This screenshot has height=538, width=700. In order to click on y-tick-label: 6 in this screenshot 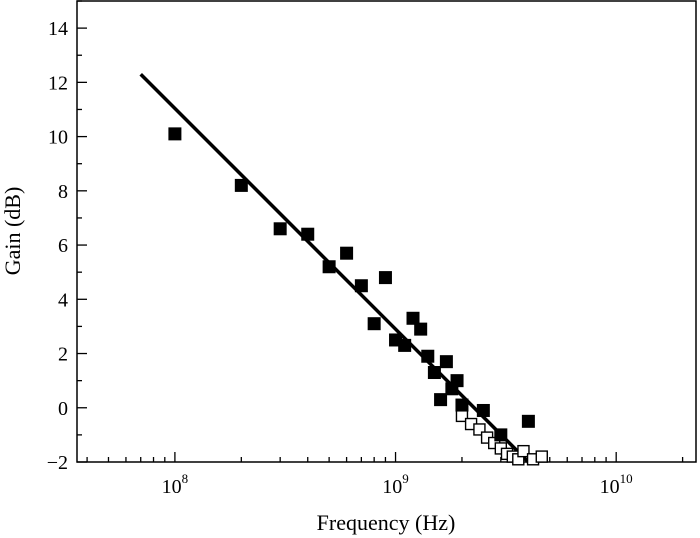, I will do `click(63, 246)`.